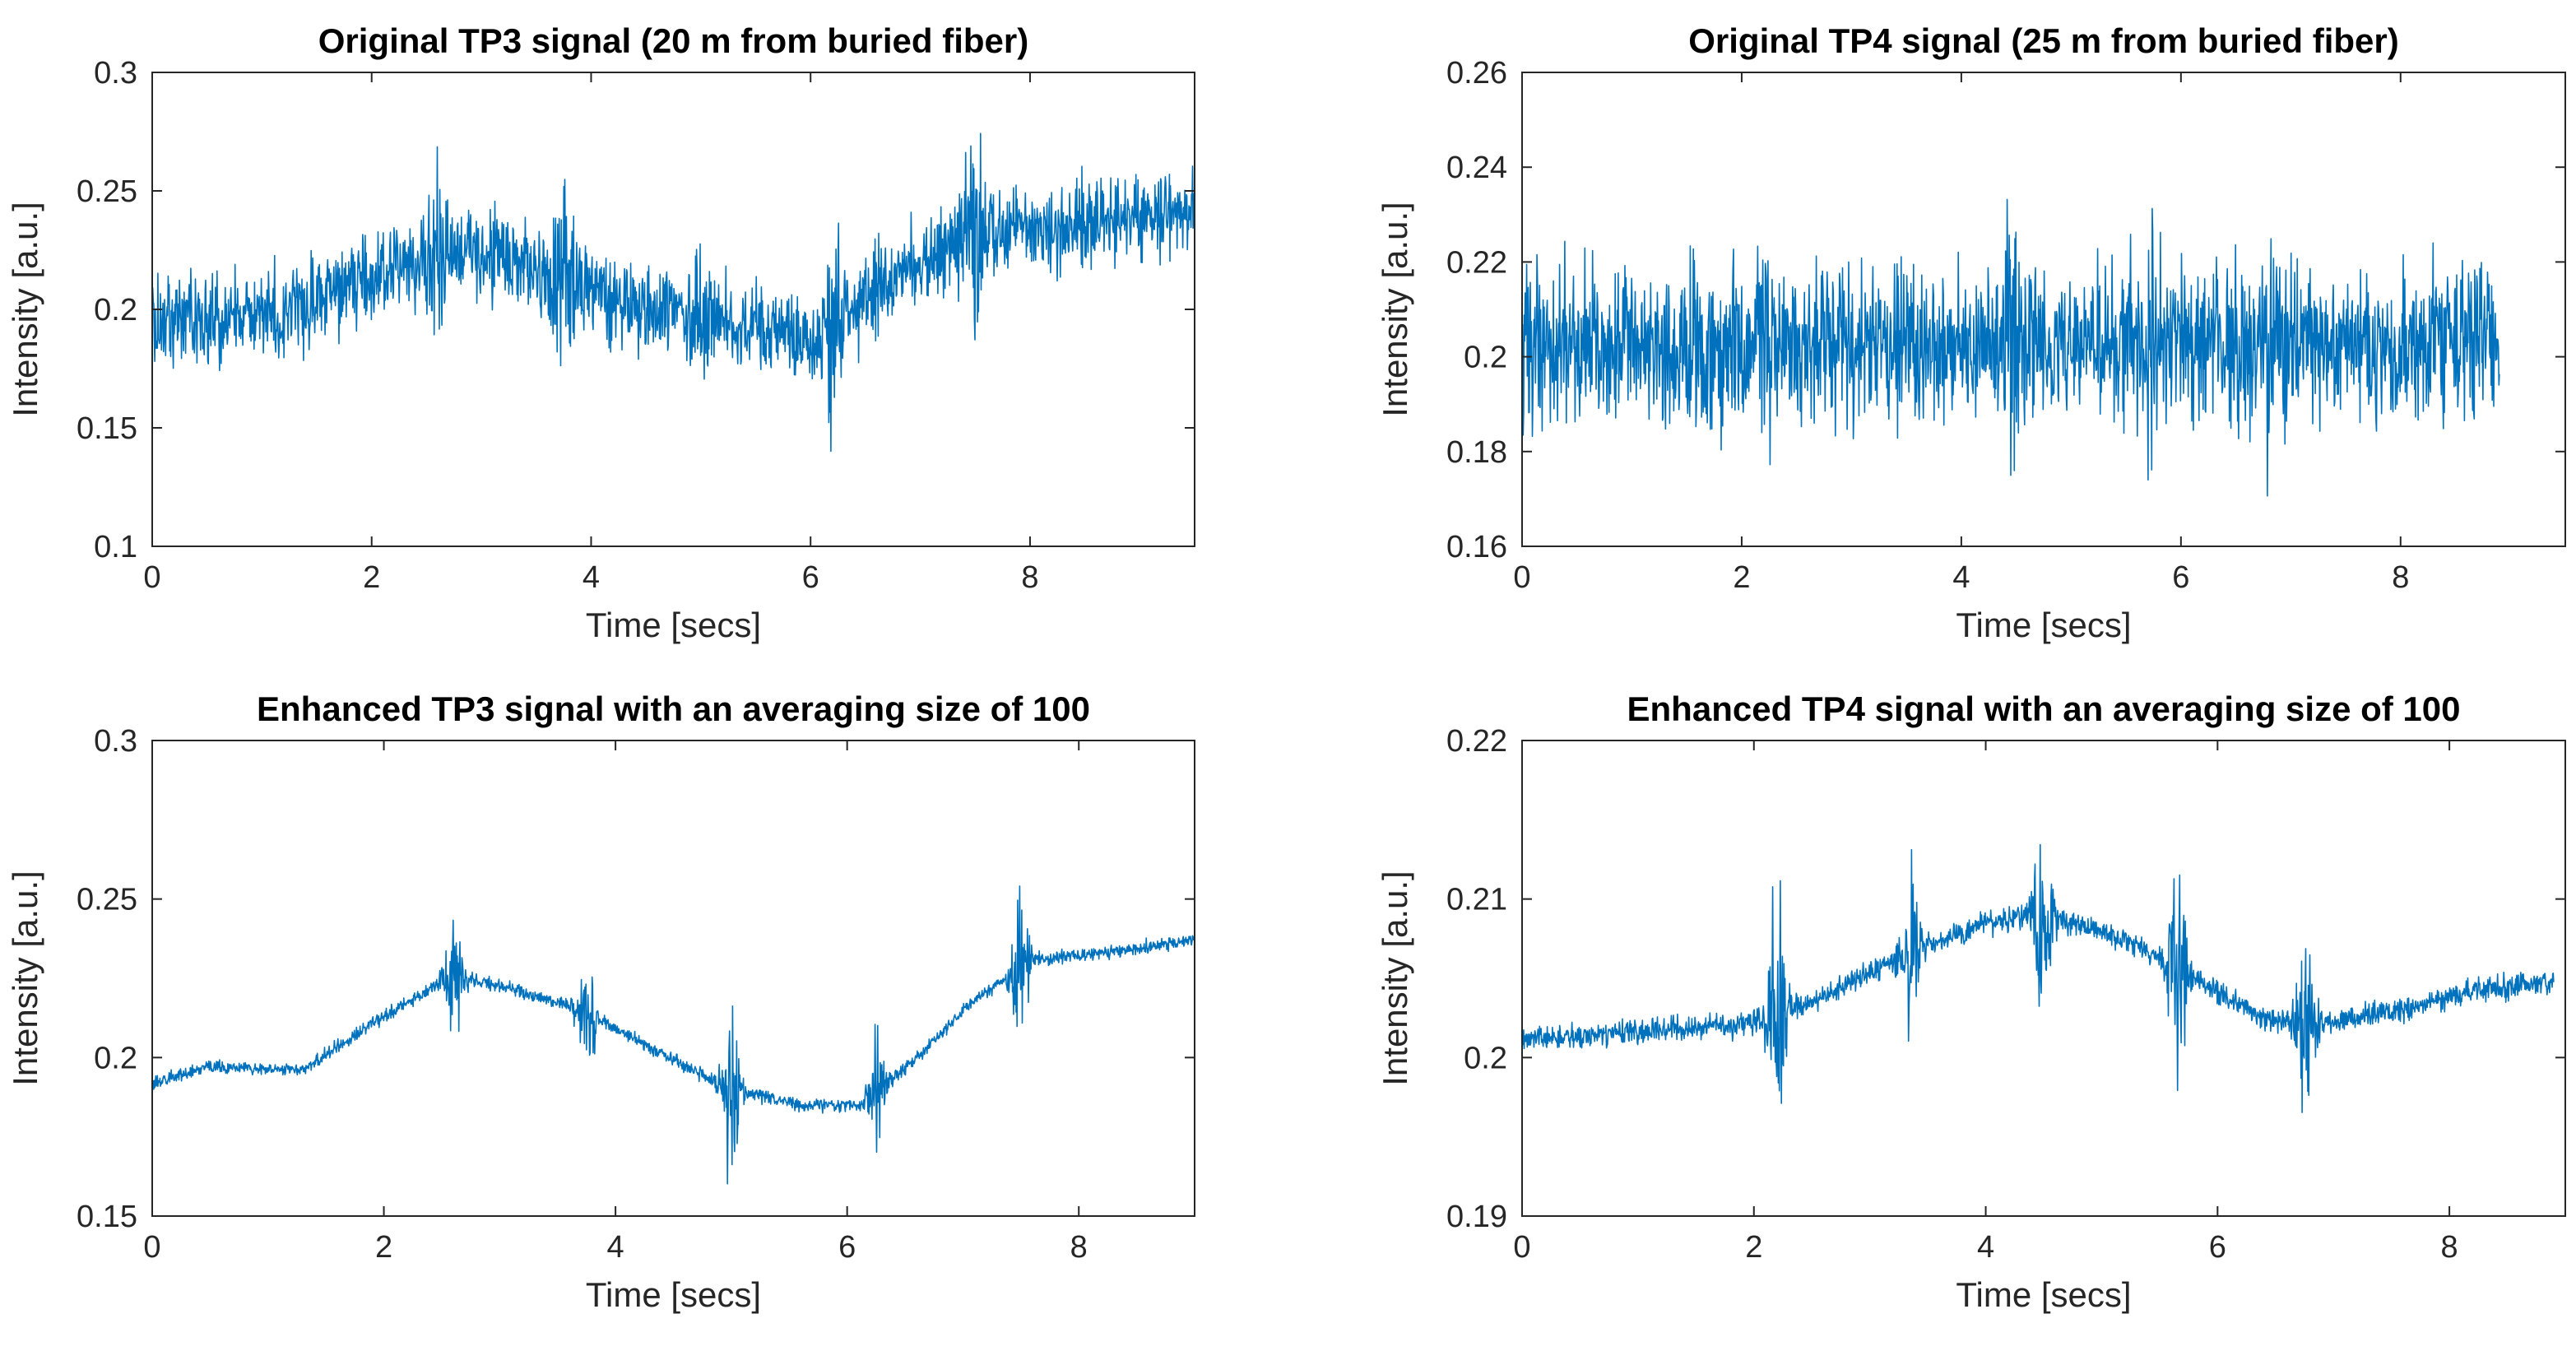  Describe the element at coordinates (1485, 1058) in the screenshot. I see `tp4-enhanced-ytick-label: 0.2` at that location.